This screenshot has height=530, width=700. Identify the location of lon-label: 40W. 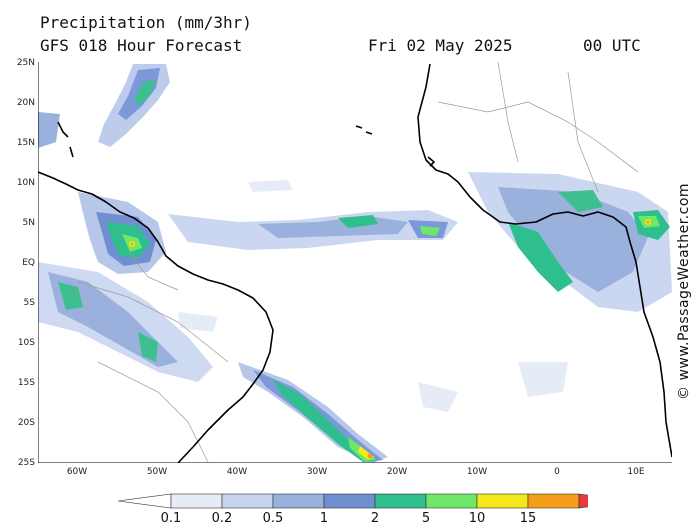
(237, 472).